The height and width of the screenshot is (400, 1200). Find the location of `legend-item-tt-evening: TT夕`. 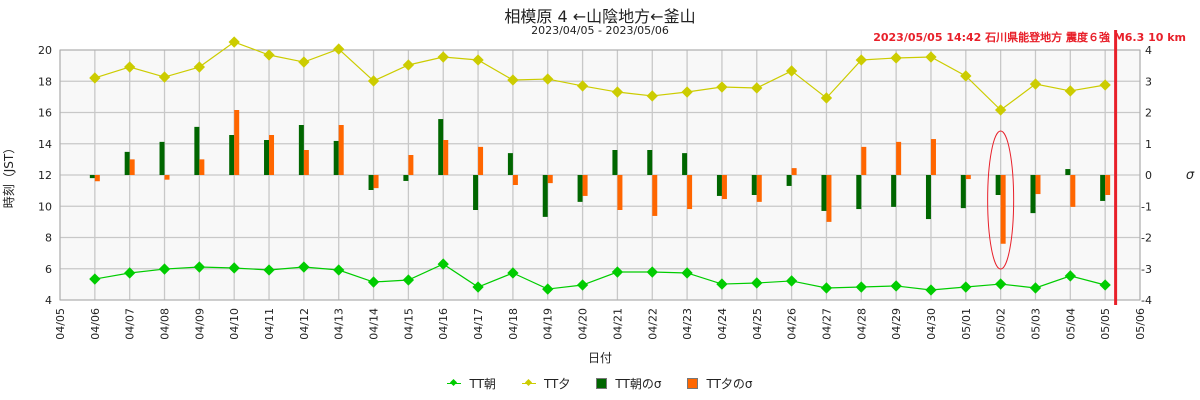

legend-item-tt-evening: TT夕 is located at coordinates (546, 383).